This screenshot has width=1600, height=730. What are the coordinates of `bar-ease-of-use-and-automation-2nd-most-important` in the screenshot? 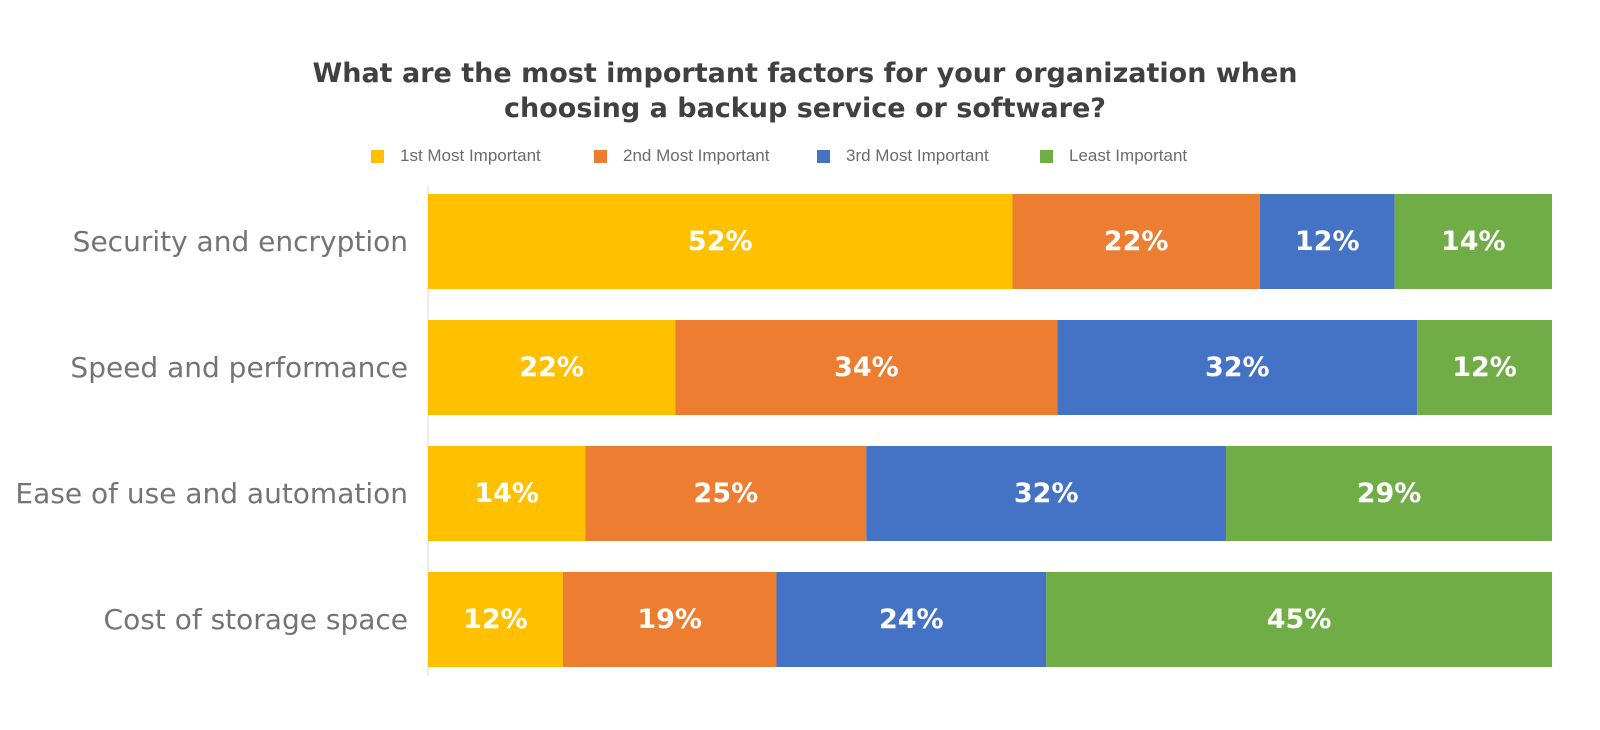 It's located at (726, 493).